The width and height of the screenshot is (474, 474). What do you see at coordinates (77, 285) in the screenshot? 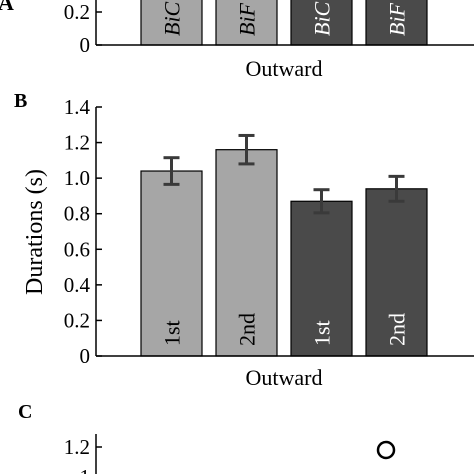
I see `y-tick-label: 0.4` at bounding box center [77, 285].